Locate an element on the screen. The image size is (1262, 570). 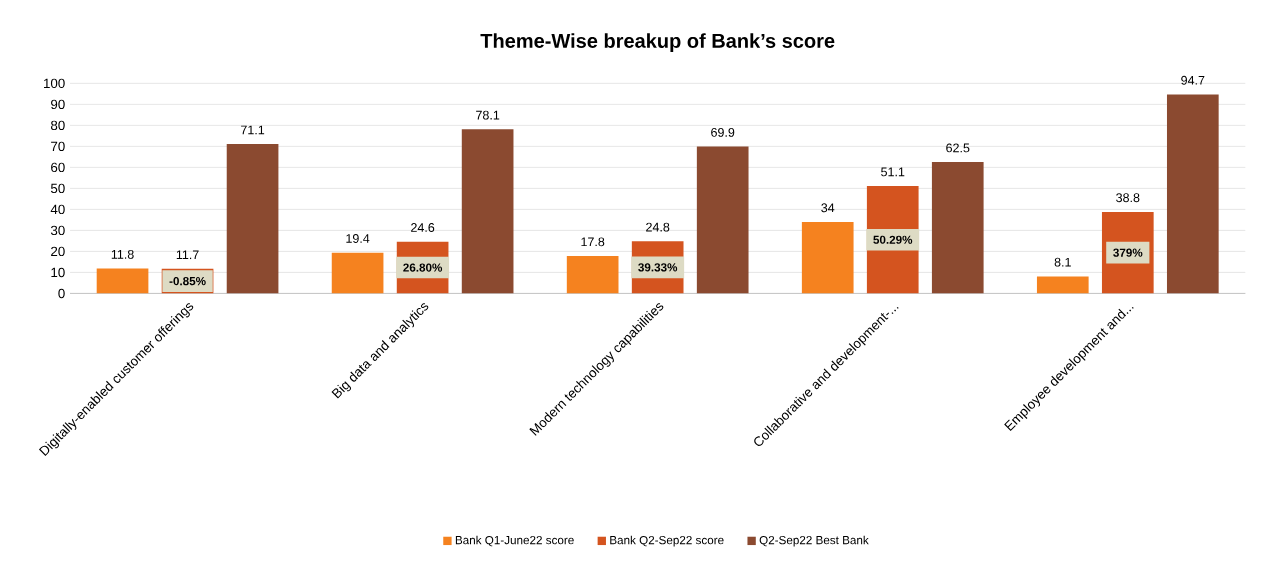
data-label: 78.1 is located at coordinates (488, 115).